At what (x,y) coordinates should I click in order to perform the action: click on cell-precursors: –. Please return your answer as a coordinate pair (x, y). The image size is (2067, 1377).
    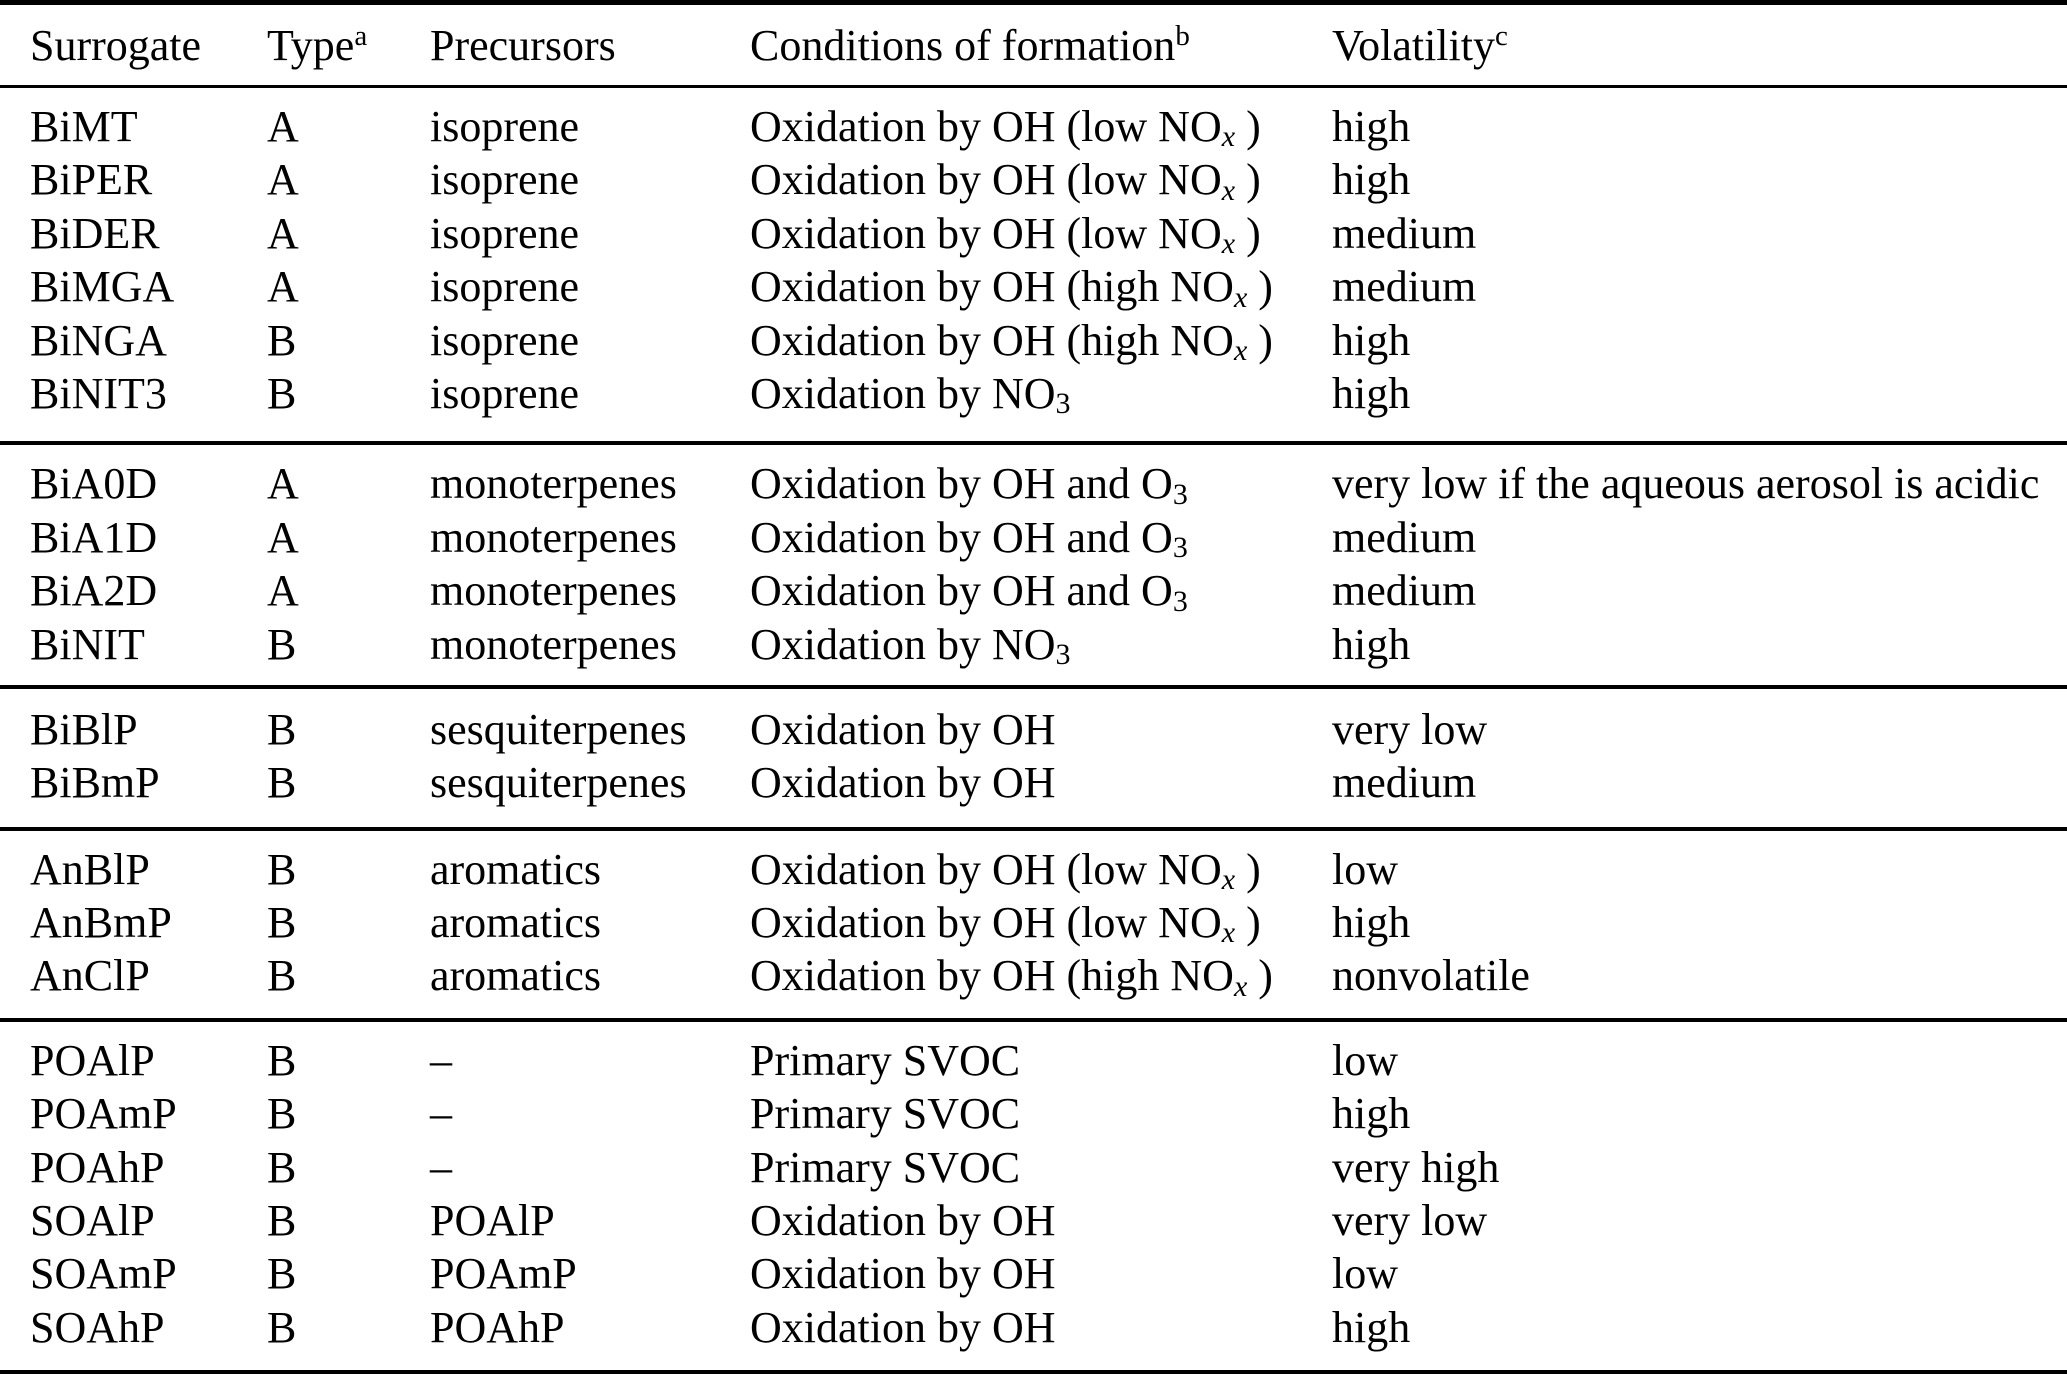
    Looking at the image, I should click on (441, 1114).